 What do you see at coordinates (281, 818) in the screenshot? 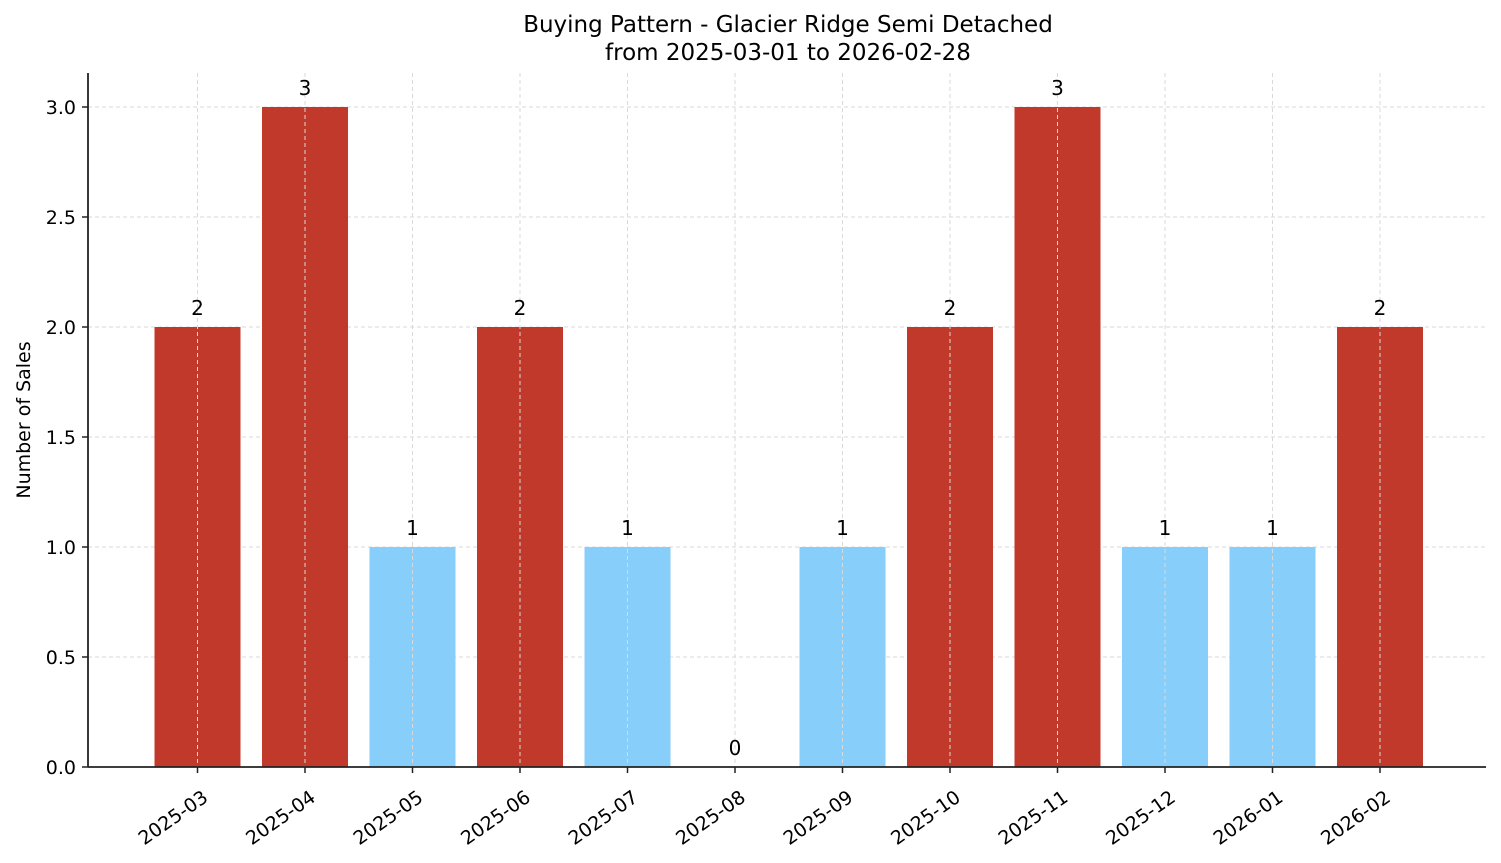
I see `x-tick-label: 2025-04` at bounding box center [281, 818].